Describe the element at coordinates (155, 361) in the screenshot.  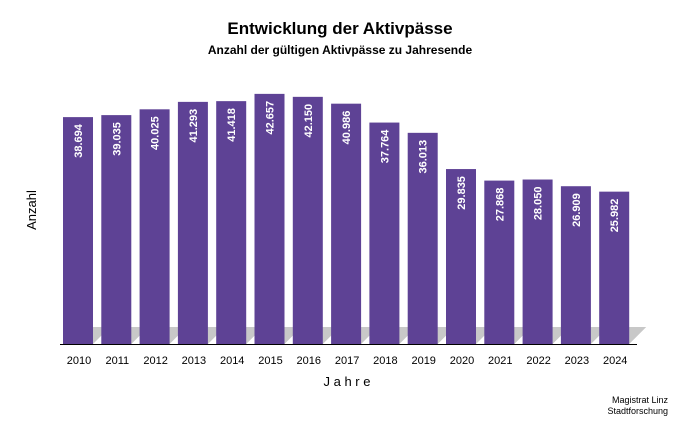
I see `x-tick-label: 2012` at that location.